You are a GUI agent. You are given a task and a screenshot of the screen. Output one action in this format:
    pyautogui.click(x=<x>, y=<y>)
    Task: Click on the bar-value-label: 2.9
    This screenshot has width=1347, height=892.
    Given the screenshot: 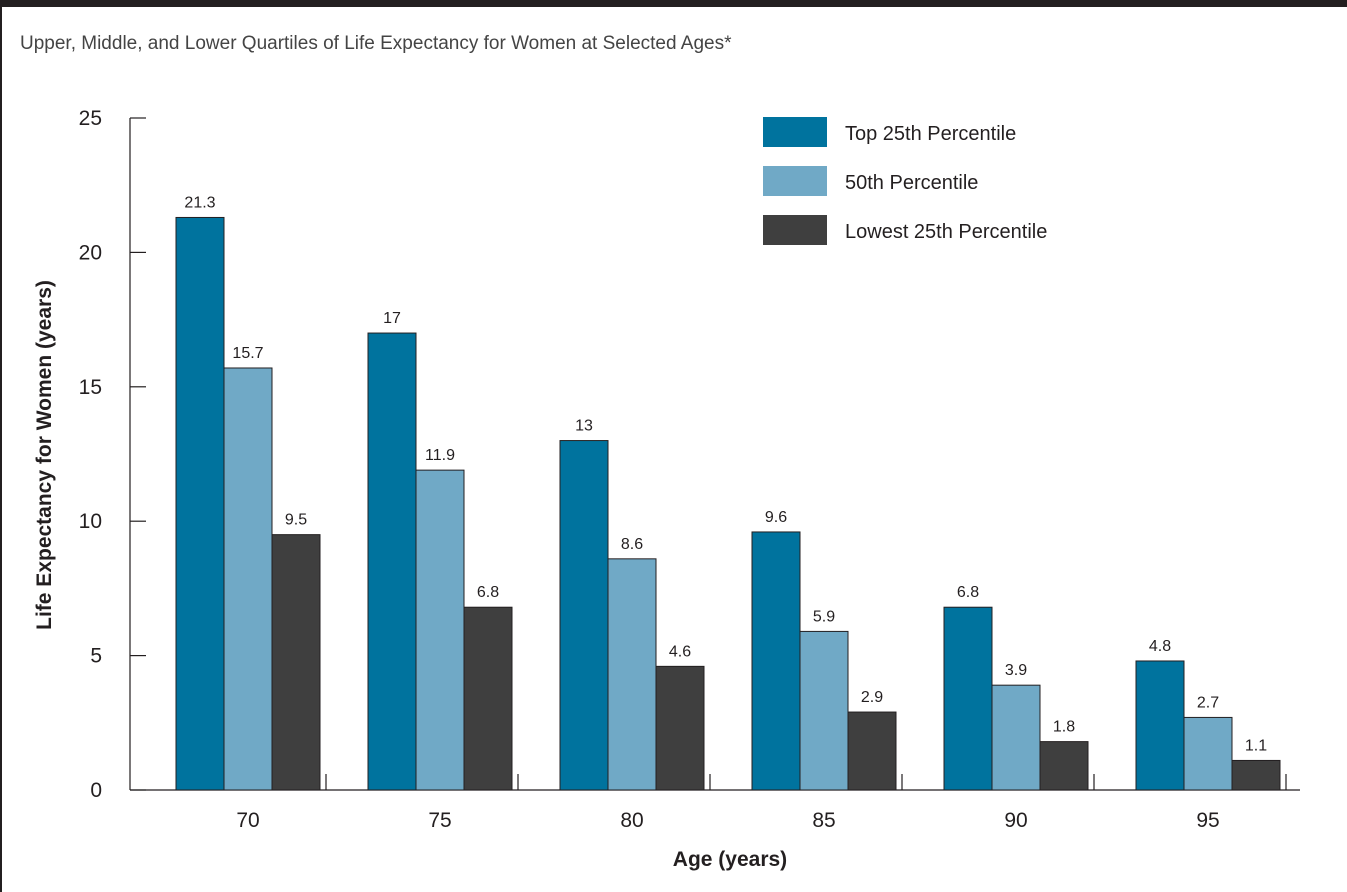 What is the action you would take?
    pyautogui.click(x=872, y=697)
    